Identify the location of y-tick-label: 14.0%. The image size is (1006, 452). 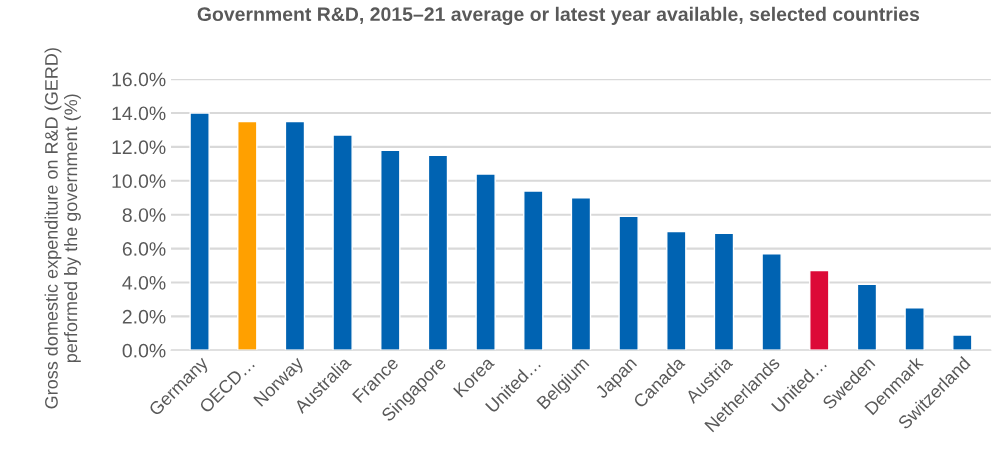
(139, 113).